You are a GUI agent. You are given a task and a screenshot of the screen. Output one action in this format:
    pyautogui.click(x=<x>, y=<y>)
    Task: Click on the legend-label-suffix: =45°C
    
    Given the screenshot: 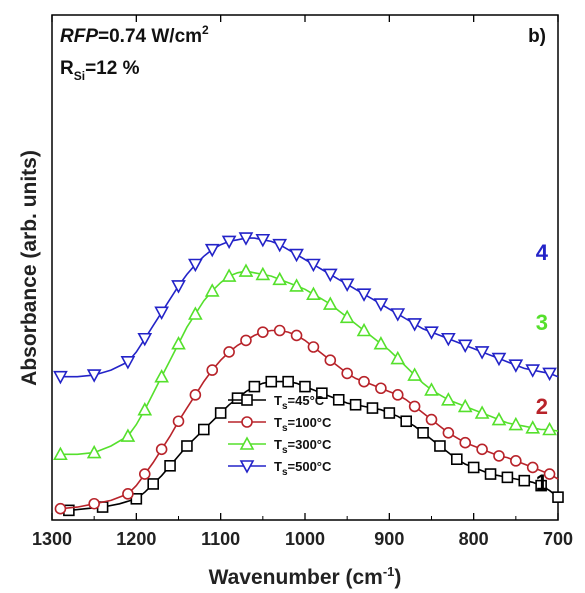 What is the action you would take?
    pyautogui.click(x=306, y=400)
    